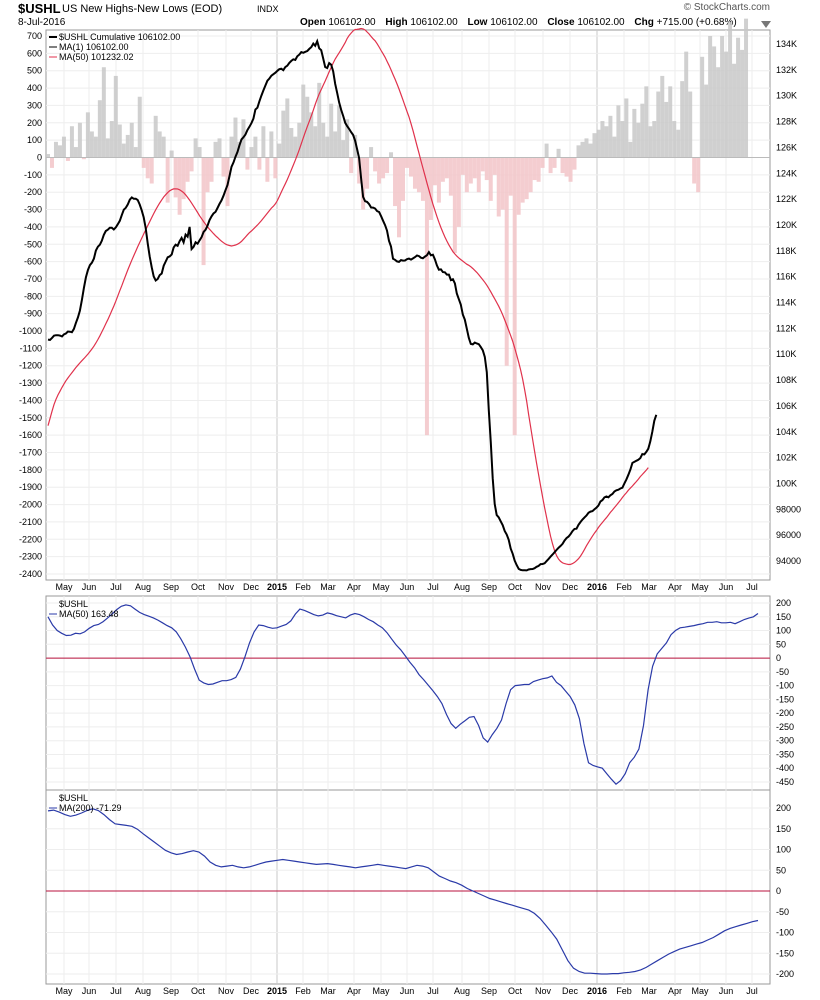 This screenshot has height=1000, width=820. Describe the element at coordinates (268, 9) in the screenshot. I see `exchange-label: INDX` at that location.